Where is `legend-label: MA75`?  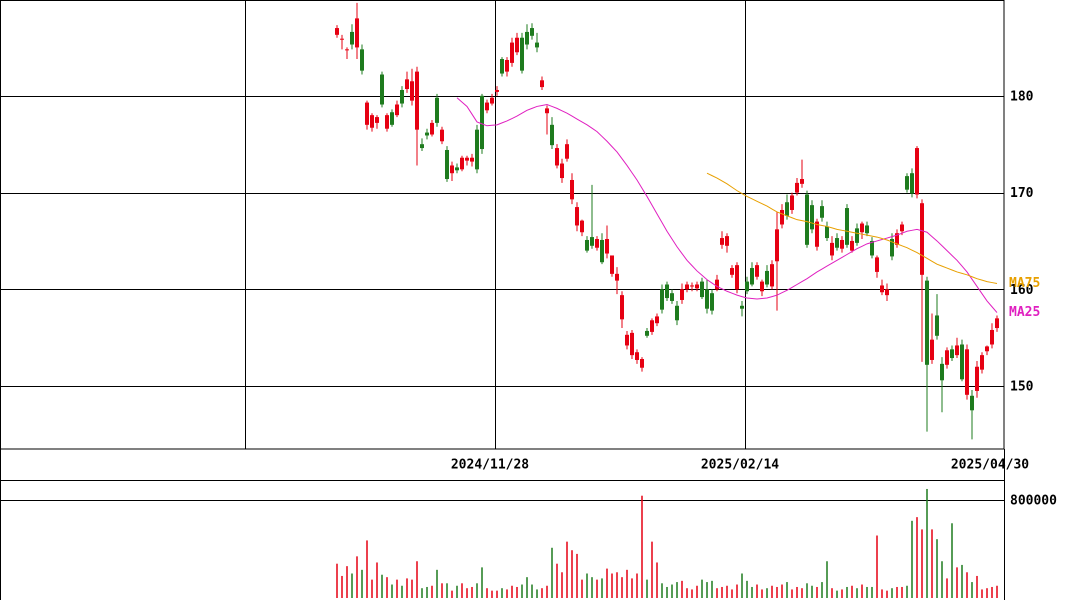 legend-label: MA75 is located at coordinates (1024, 283).